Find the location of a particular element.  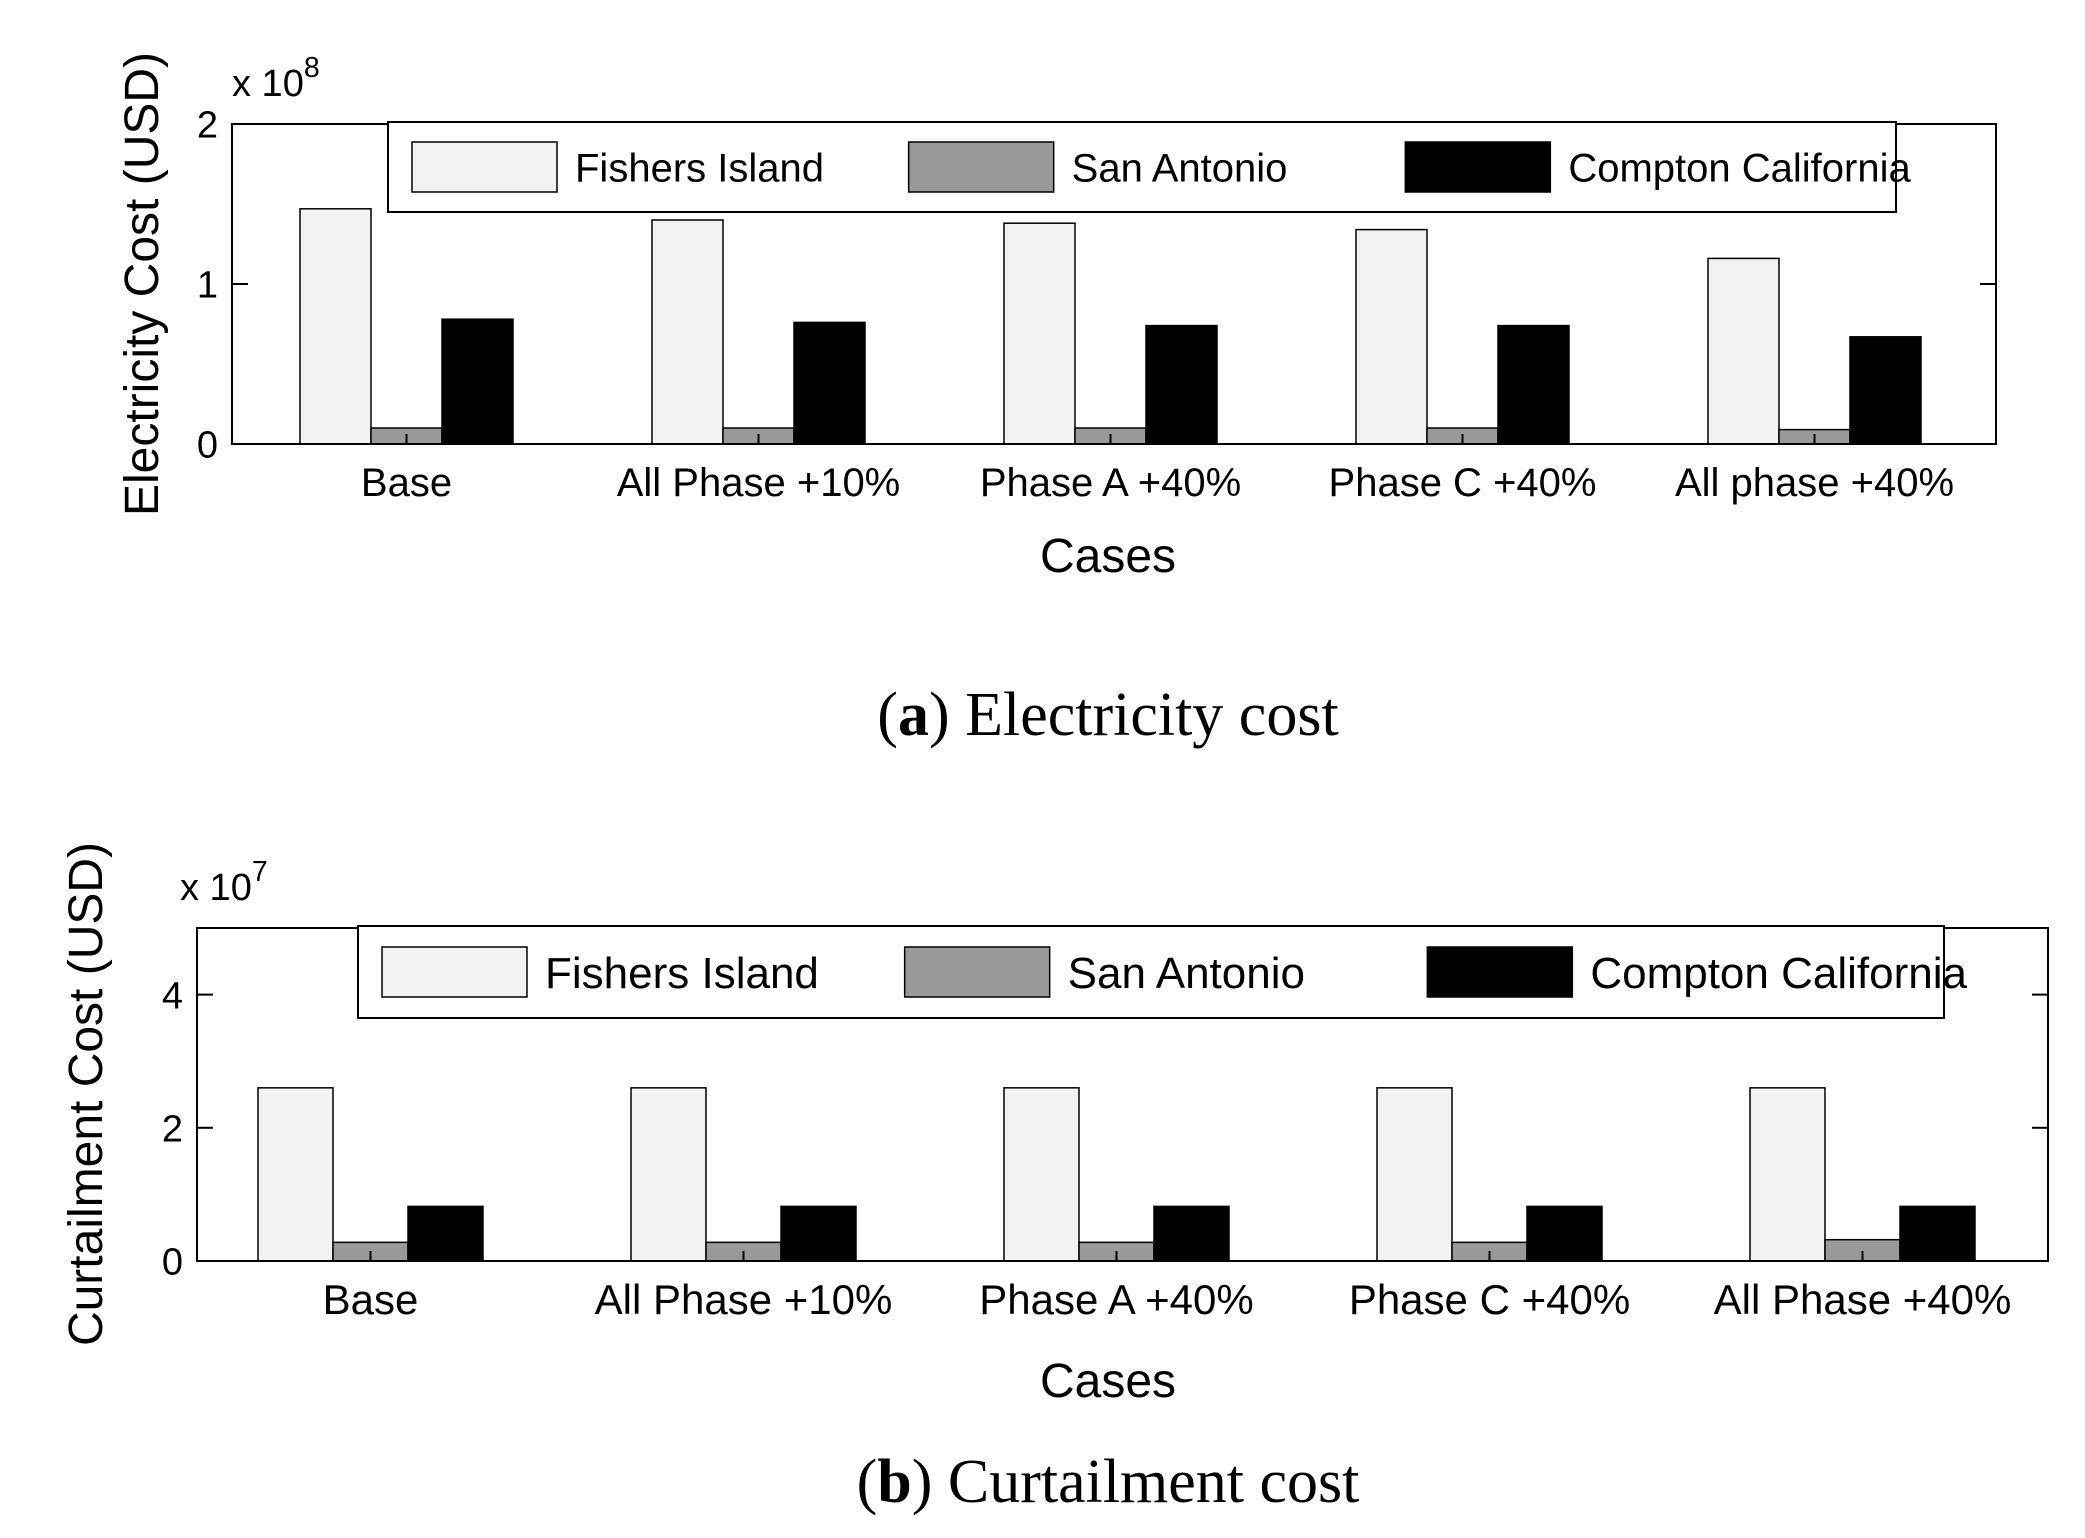

y-axis-label: Curtailment Cost (USD) is located at coordinates (86, 1094).